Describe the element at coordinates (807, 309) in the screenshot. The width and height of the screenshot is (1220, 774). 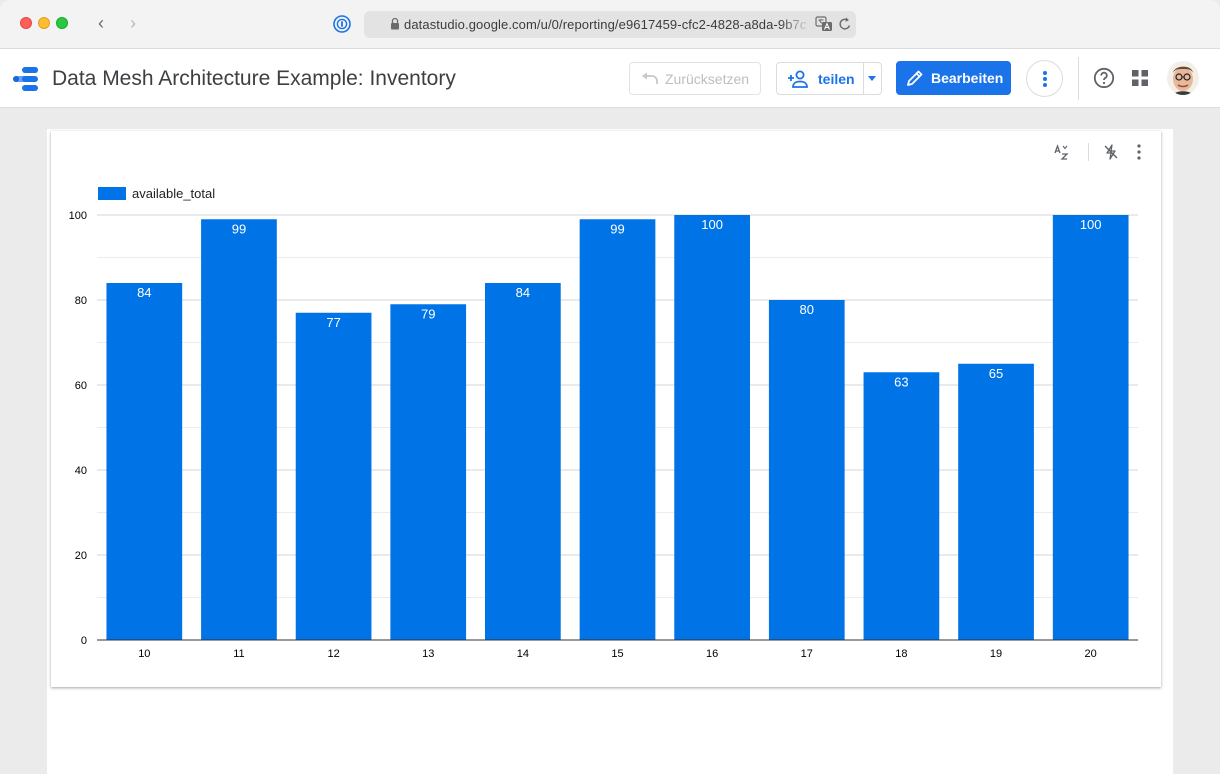
I see `bar-data-label: 80` at that location.